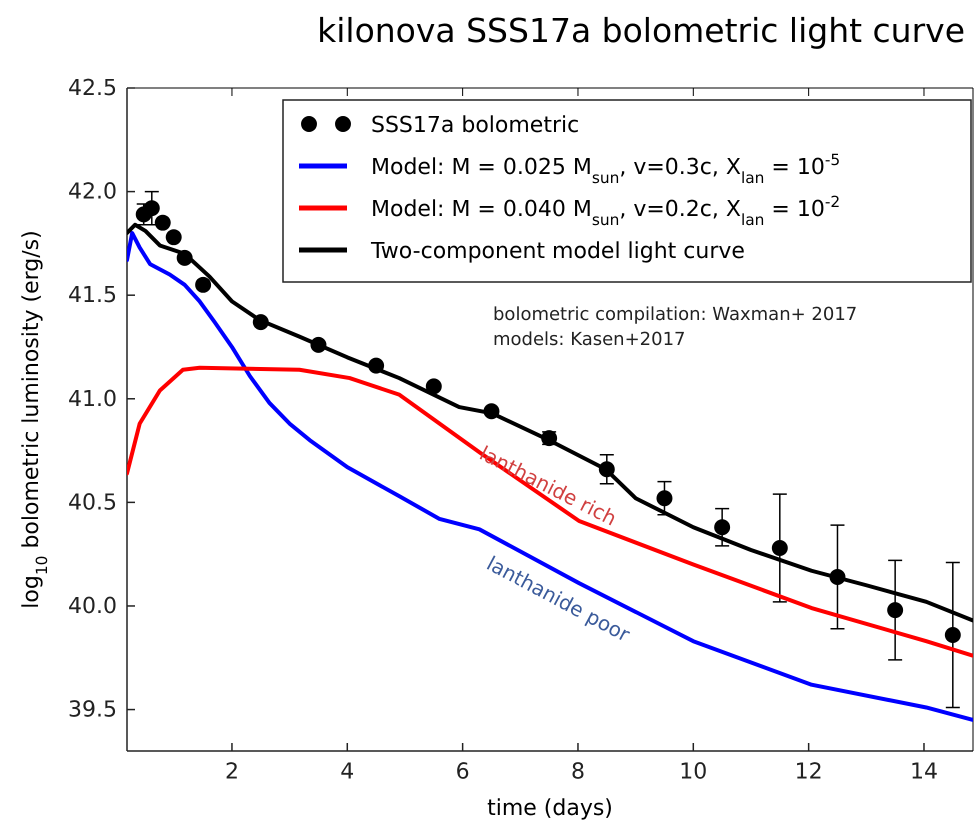 The image size is (975, 825). What do you see at coordinates (92, 89) in the screenshot?
I see `y-tick-label: 42.5` at bounding box center [92, 89].